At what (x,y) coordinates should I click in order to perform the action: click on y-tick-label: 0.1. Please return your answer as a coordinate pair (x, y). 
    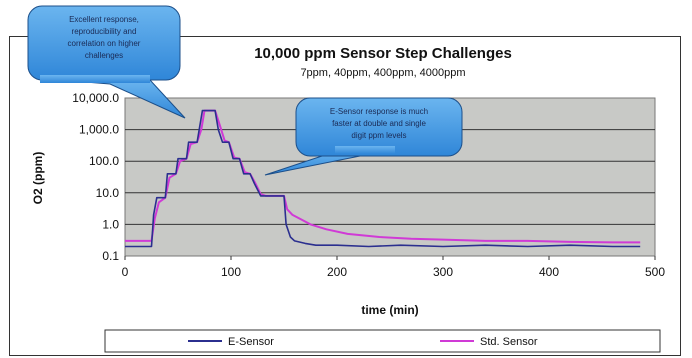
    Looking at the image, I should click on (110, 256).